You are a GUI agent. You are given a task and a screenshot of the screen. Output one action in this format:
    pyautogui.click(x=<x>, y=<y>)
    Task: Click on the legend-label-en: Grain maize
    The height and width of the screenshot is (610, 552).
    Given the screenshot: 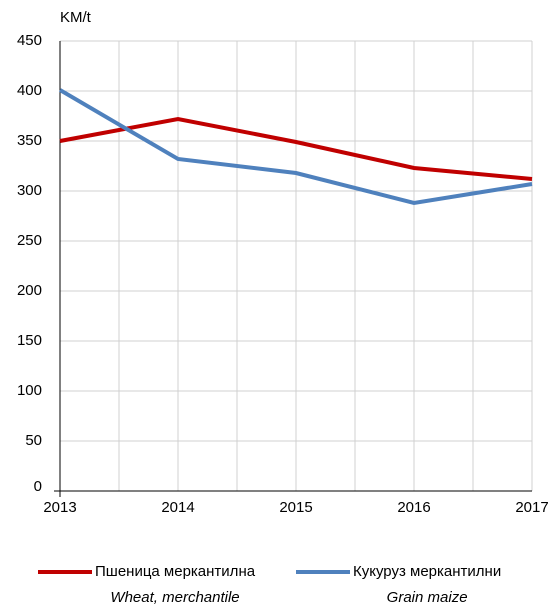 What is the action you would take?
    pyautogui.click(x=427, y=597)
    